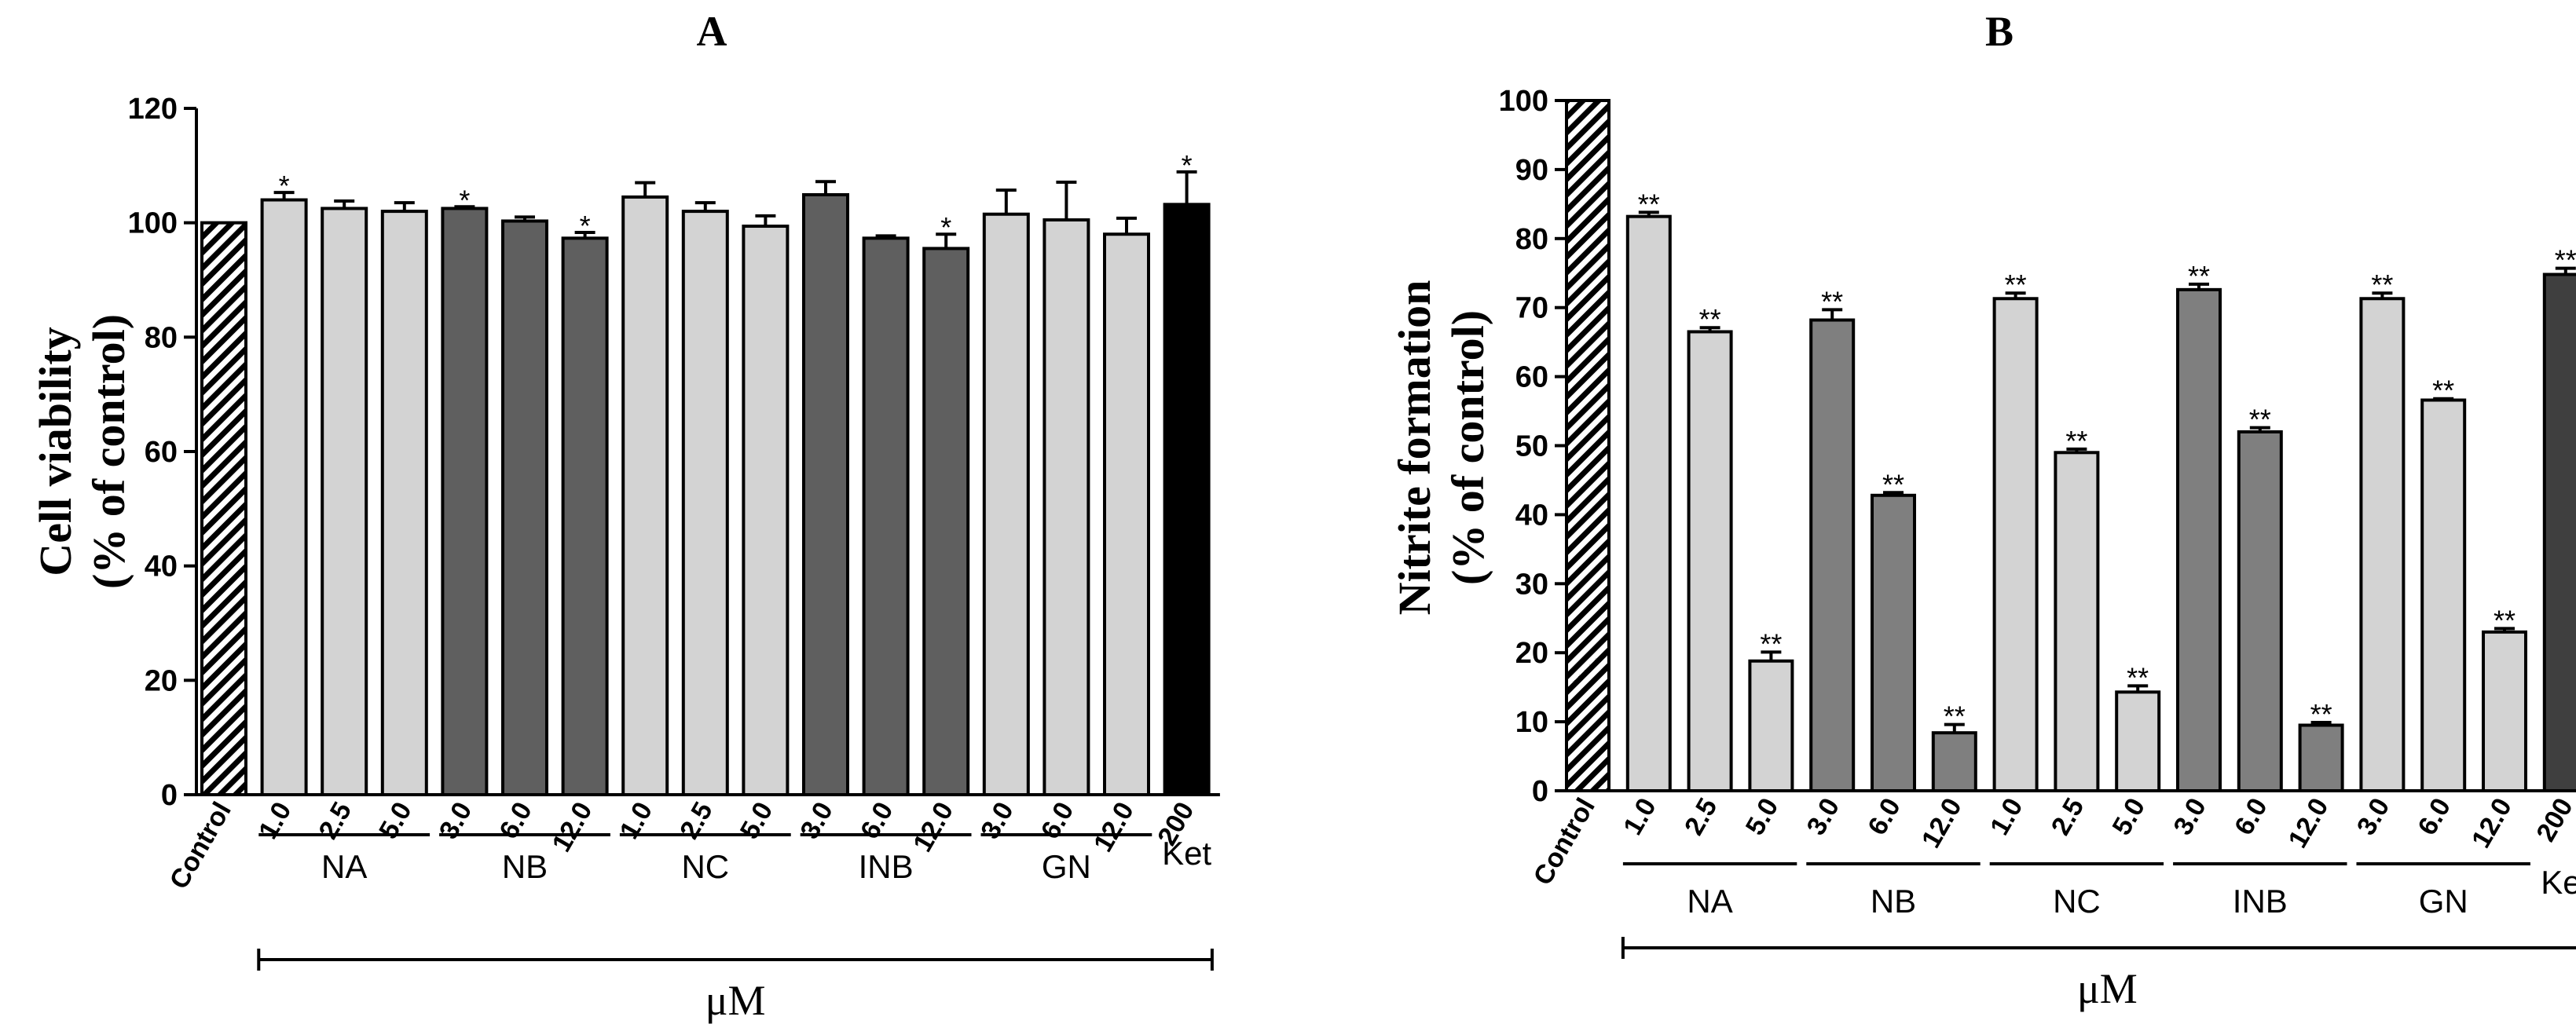 Image resolution: width=2576 pixels, height=1035 pixels. I want to click on panel-title: B, so click(2000, 31).